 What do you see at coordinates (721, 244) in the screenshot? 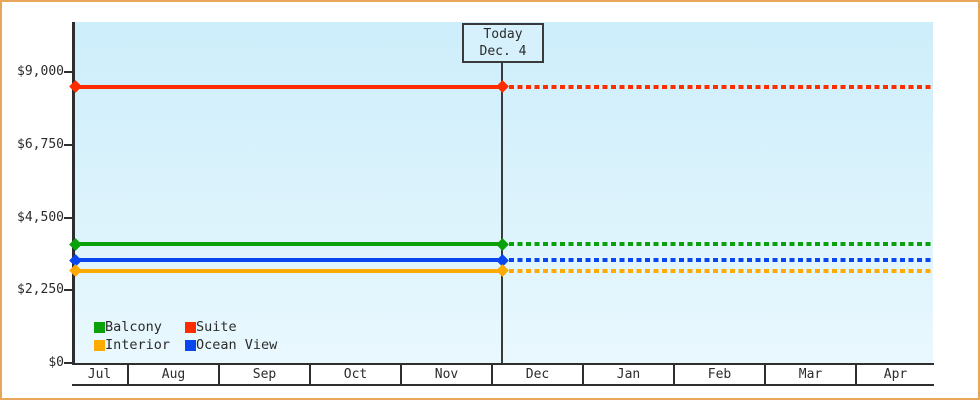
I see `series-line-balcony-dashed` at bounding box center [721, 244].